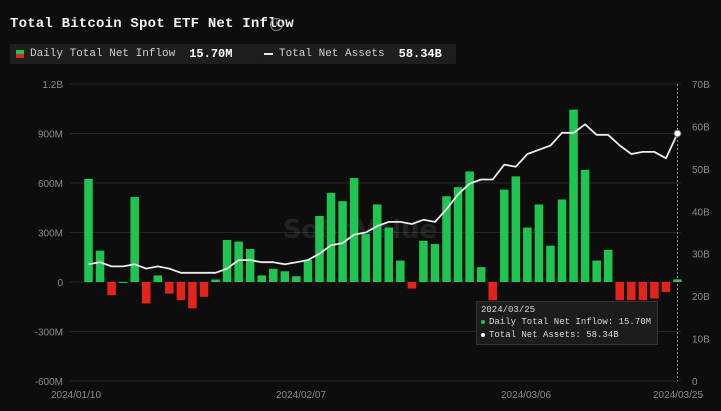 This screenshot has height=411, width=721. I want to click on green-dot-icon, so click(483, 322).